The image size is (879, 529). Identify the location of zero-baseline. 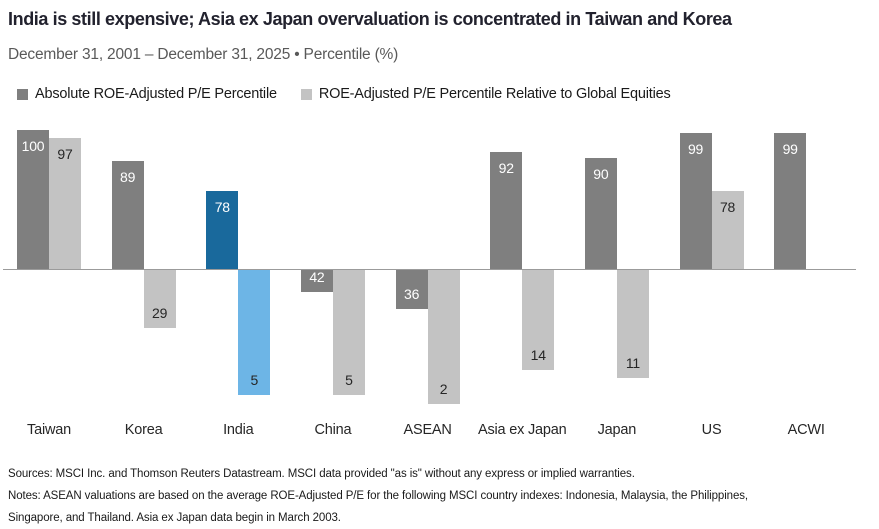
(429, 269).